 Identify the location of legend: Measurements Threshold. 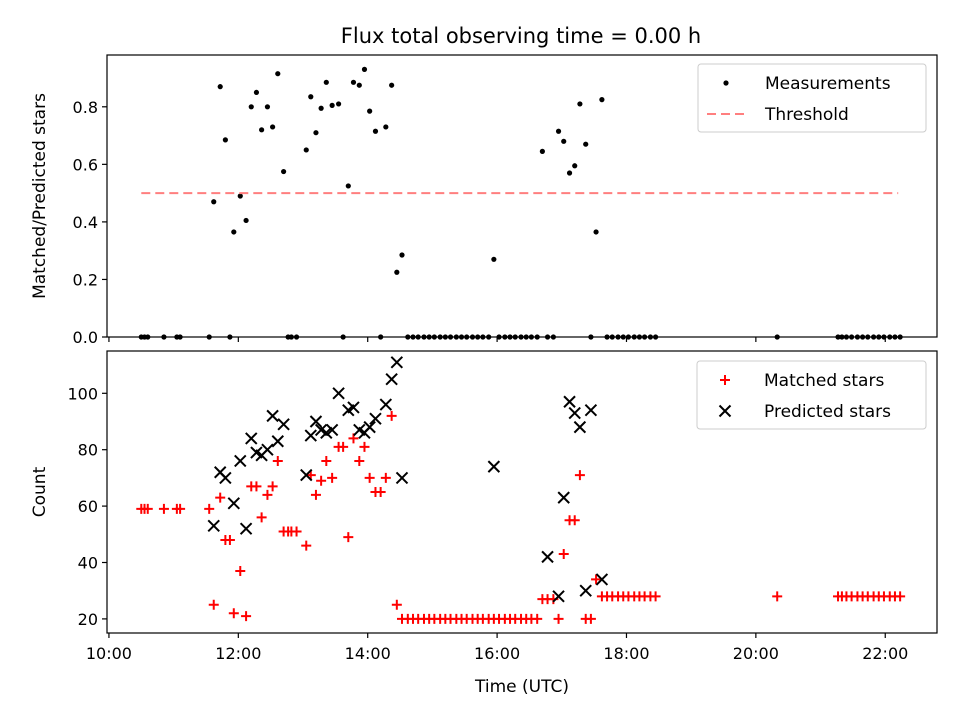
(812, 98).